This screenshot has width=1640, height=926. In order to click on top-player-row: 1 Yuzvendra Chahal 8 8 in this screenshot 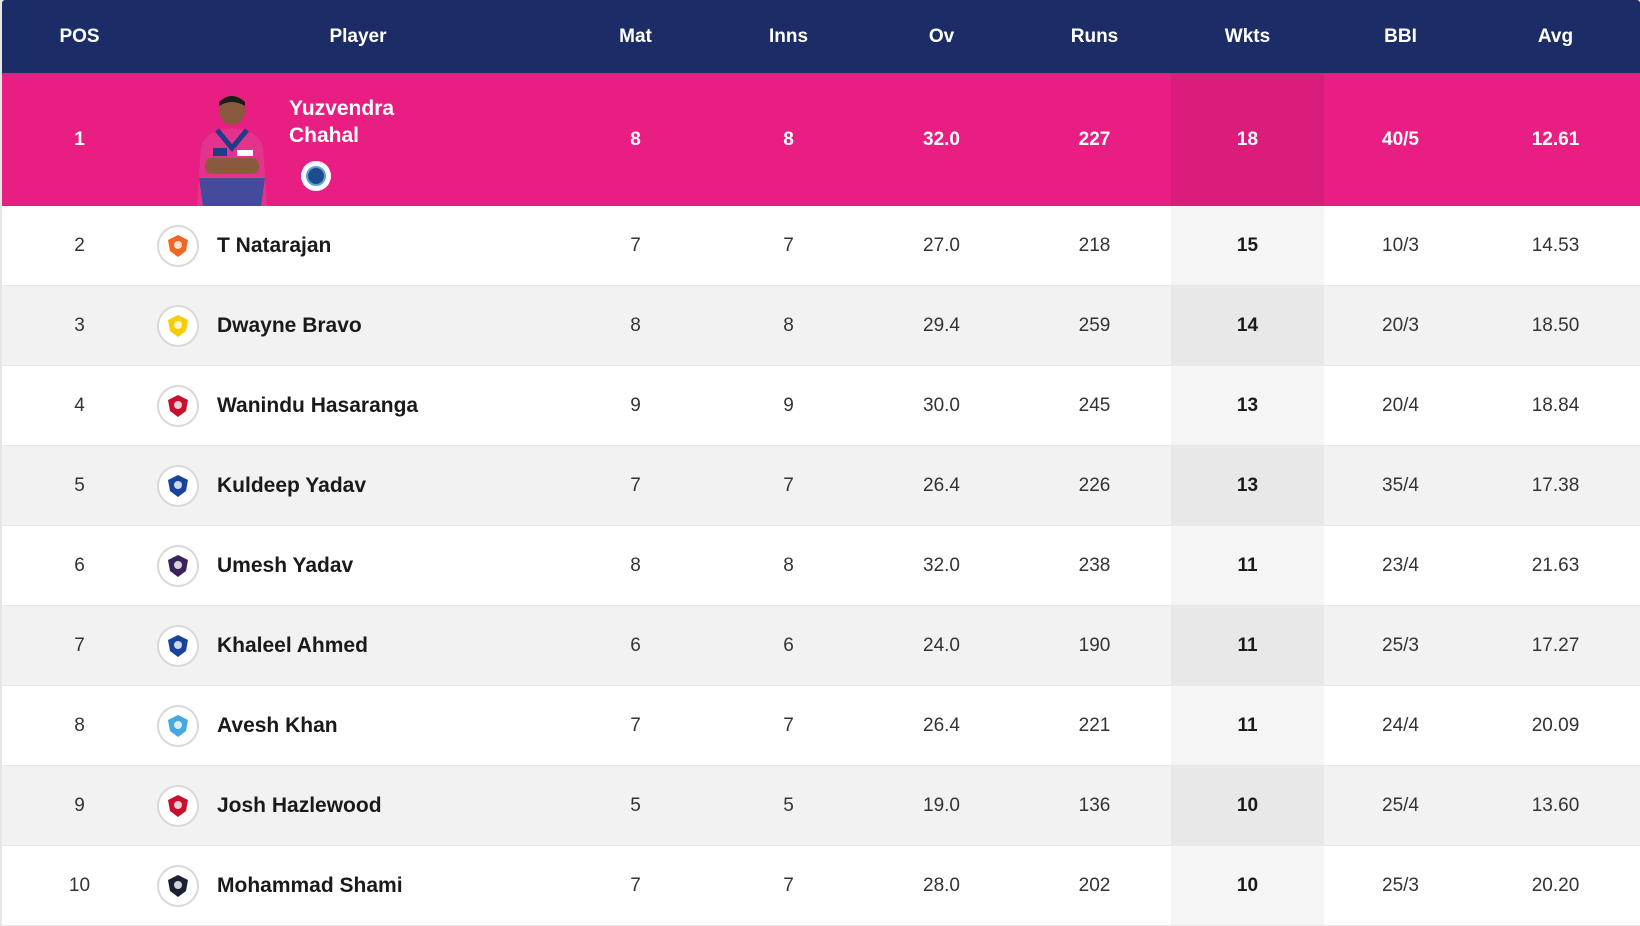, I will do `click(821, 139)`.